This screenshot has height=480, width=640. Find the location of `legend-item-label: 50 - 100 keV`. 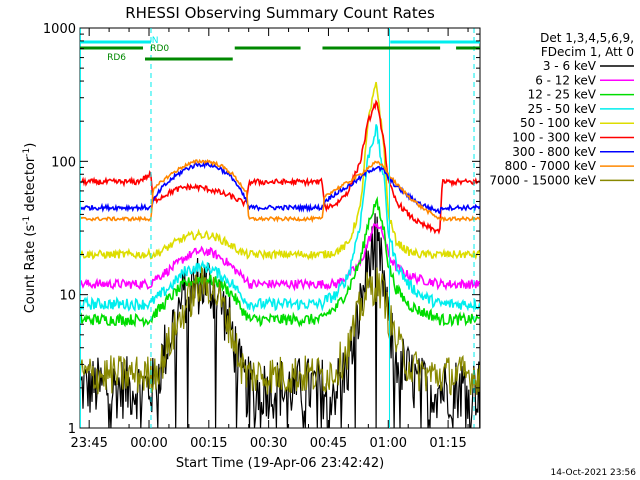

legend-item-label: 50 - 100 keV is located at coordinates (558, 123).